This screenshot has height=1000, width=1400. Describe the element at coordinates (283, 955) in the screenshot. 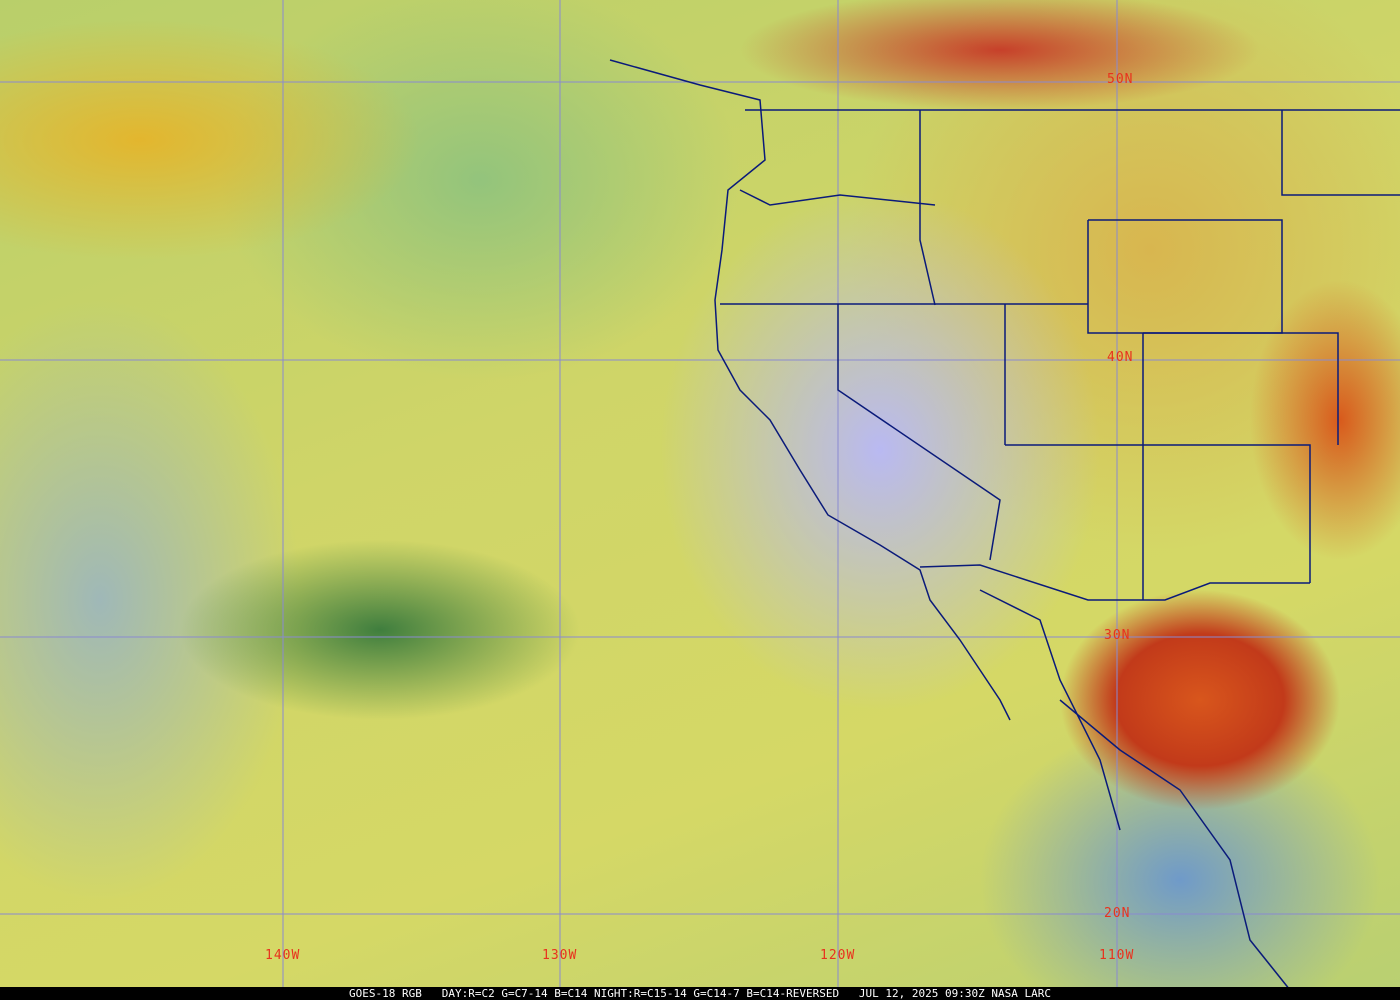

I see `lon-label-140w: 140W` at that location.